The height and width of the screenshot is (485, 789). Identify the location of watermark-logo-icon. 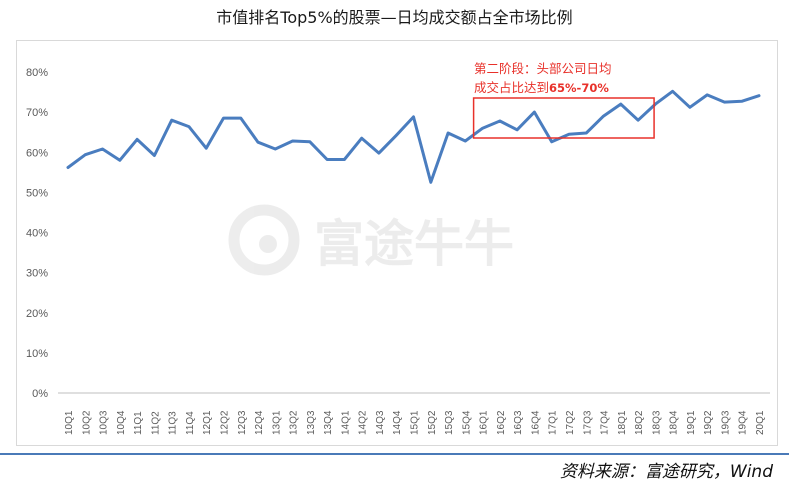
(264, 240).